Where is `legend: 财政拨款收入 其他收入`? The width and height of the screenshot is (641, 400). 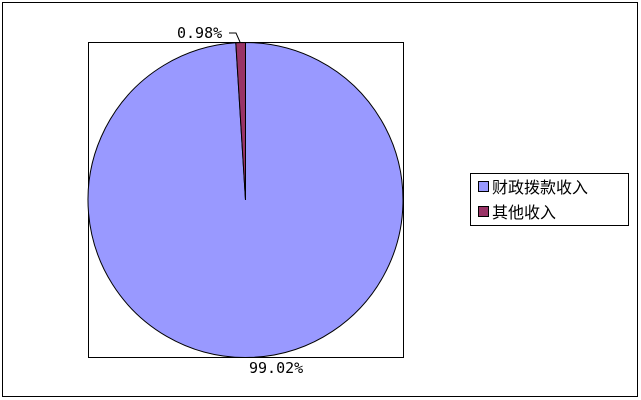 legend: 财政拨款收入 其他收入 is located at coordinates (549, 199).